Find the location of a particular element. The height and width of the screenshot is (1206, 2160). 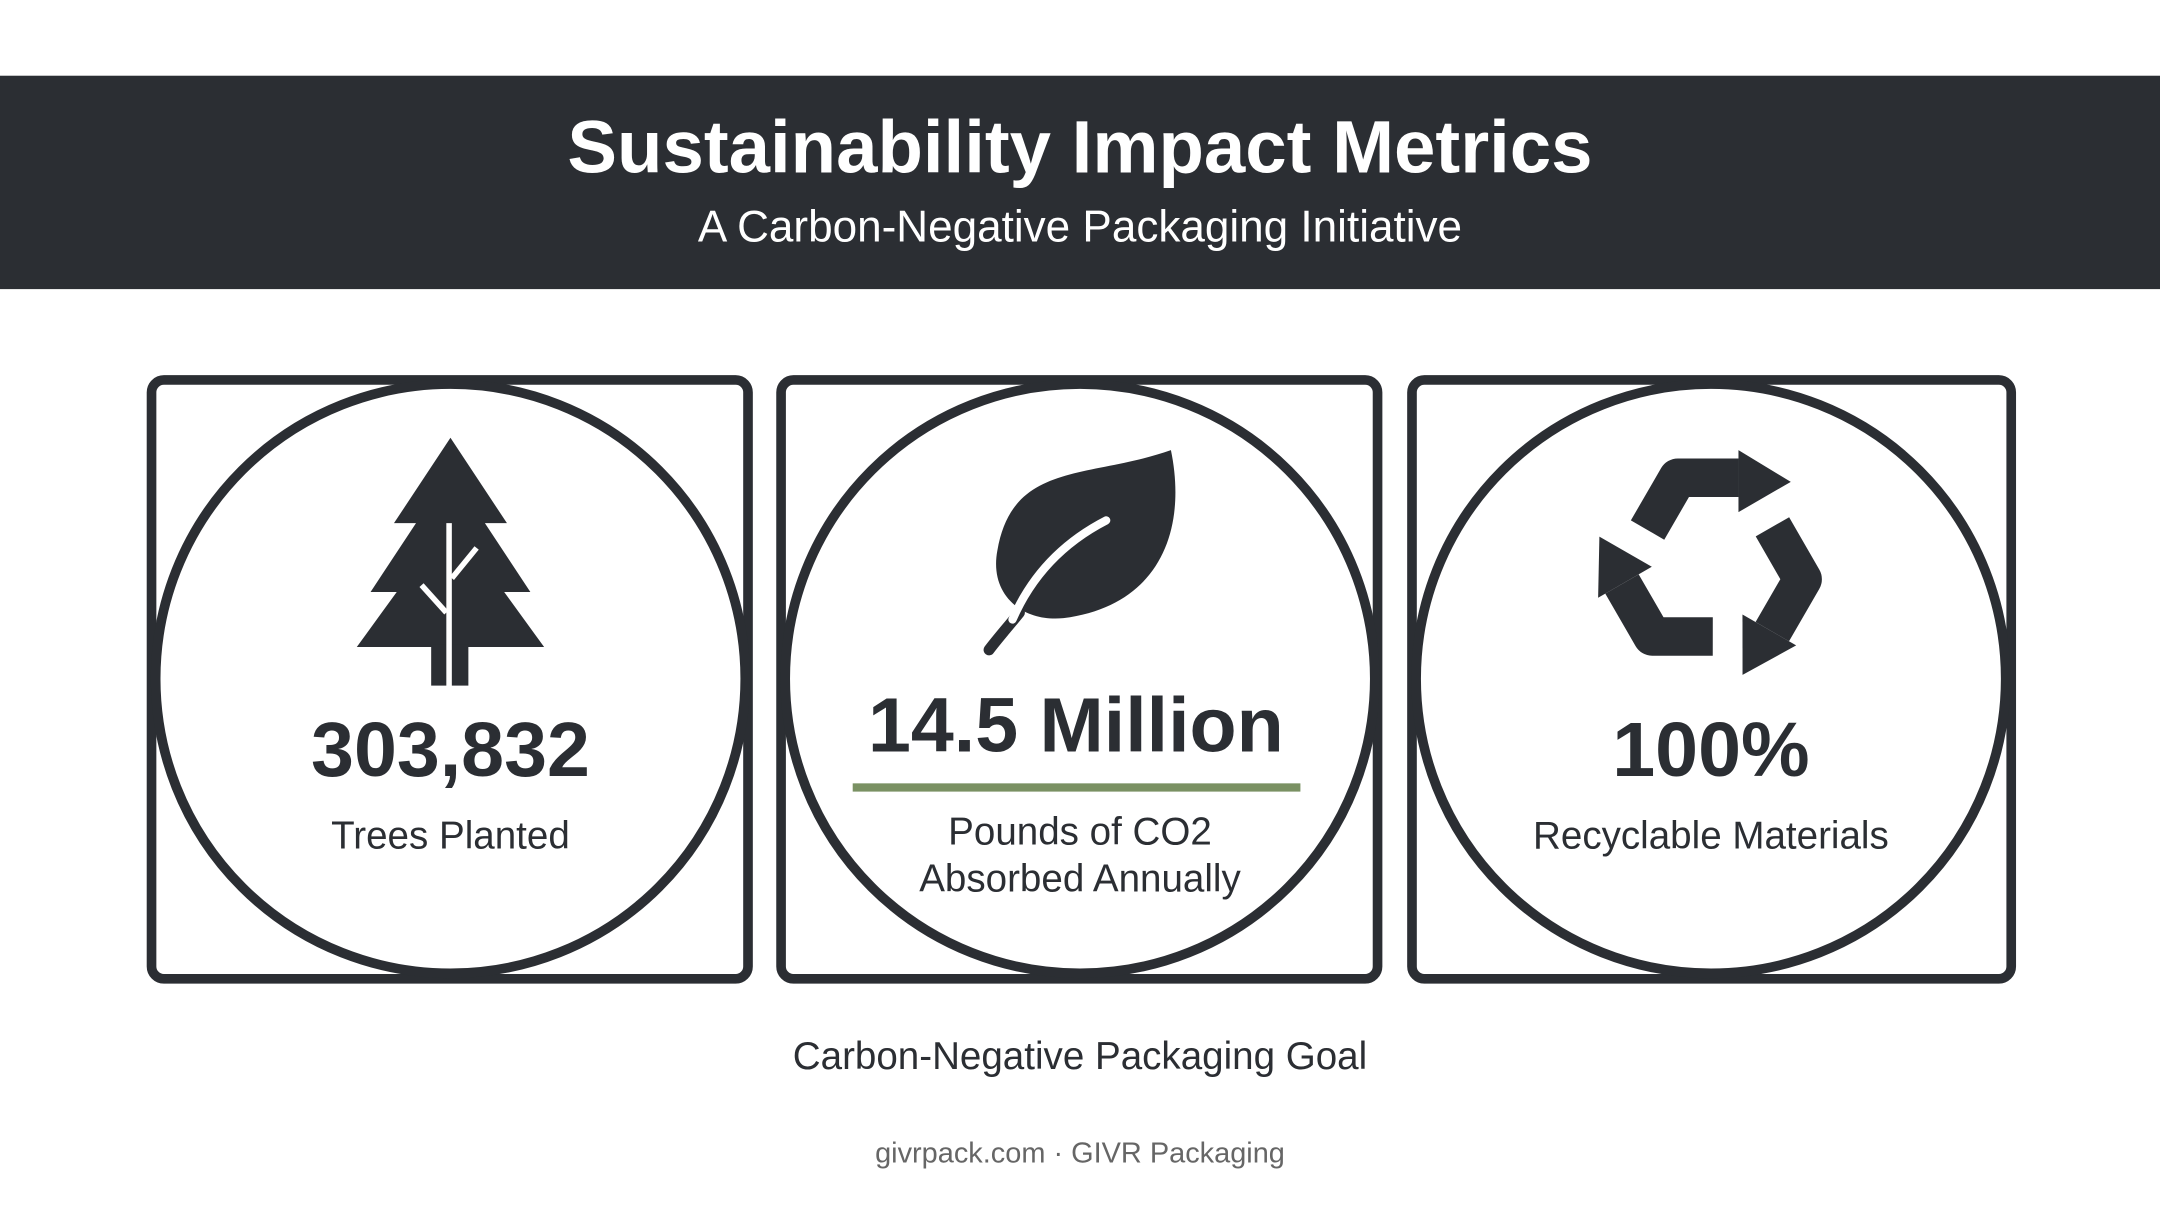

caption: Carbon-Negative Packaging Goal is located at coordinates (1080, 1056).